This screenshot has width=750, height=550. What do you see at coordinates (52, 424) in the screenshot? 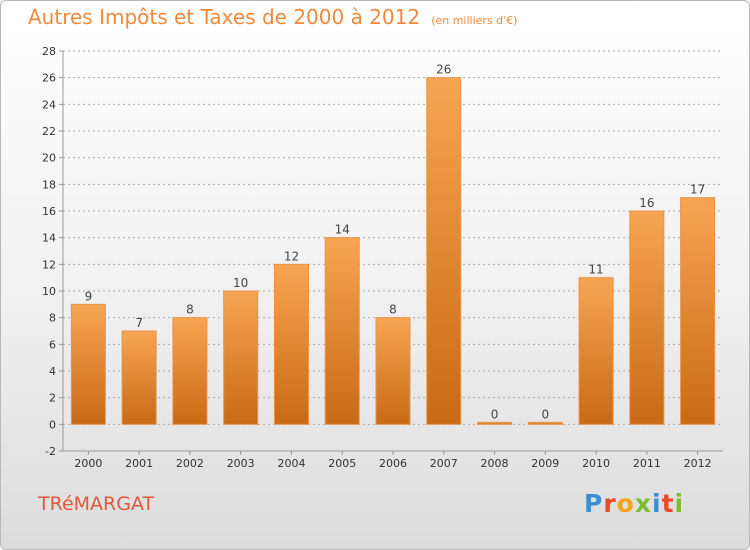
I see `y-tick-label: 0` at bounding box center [52, 424].